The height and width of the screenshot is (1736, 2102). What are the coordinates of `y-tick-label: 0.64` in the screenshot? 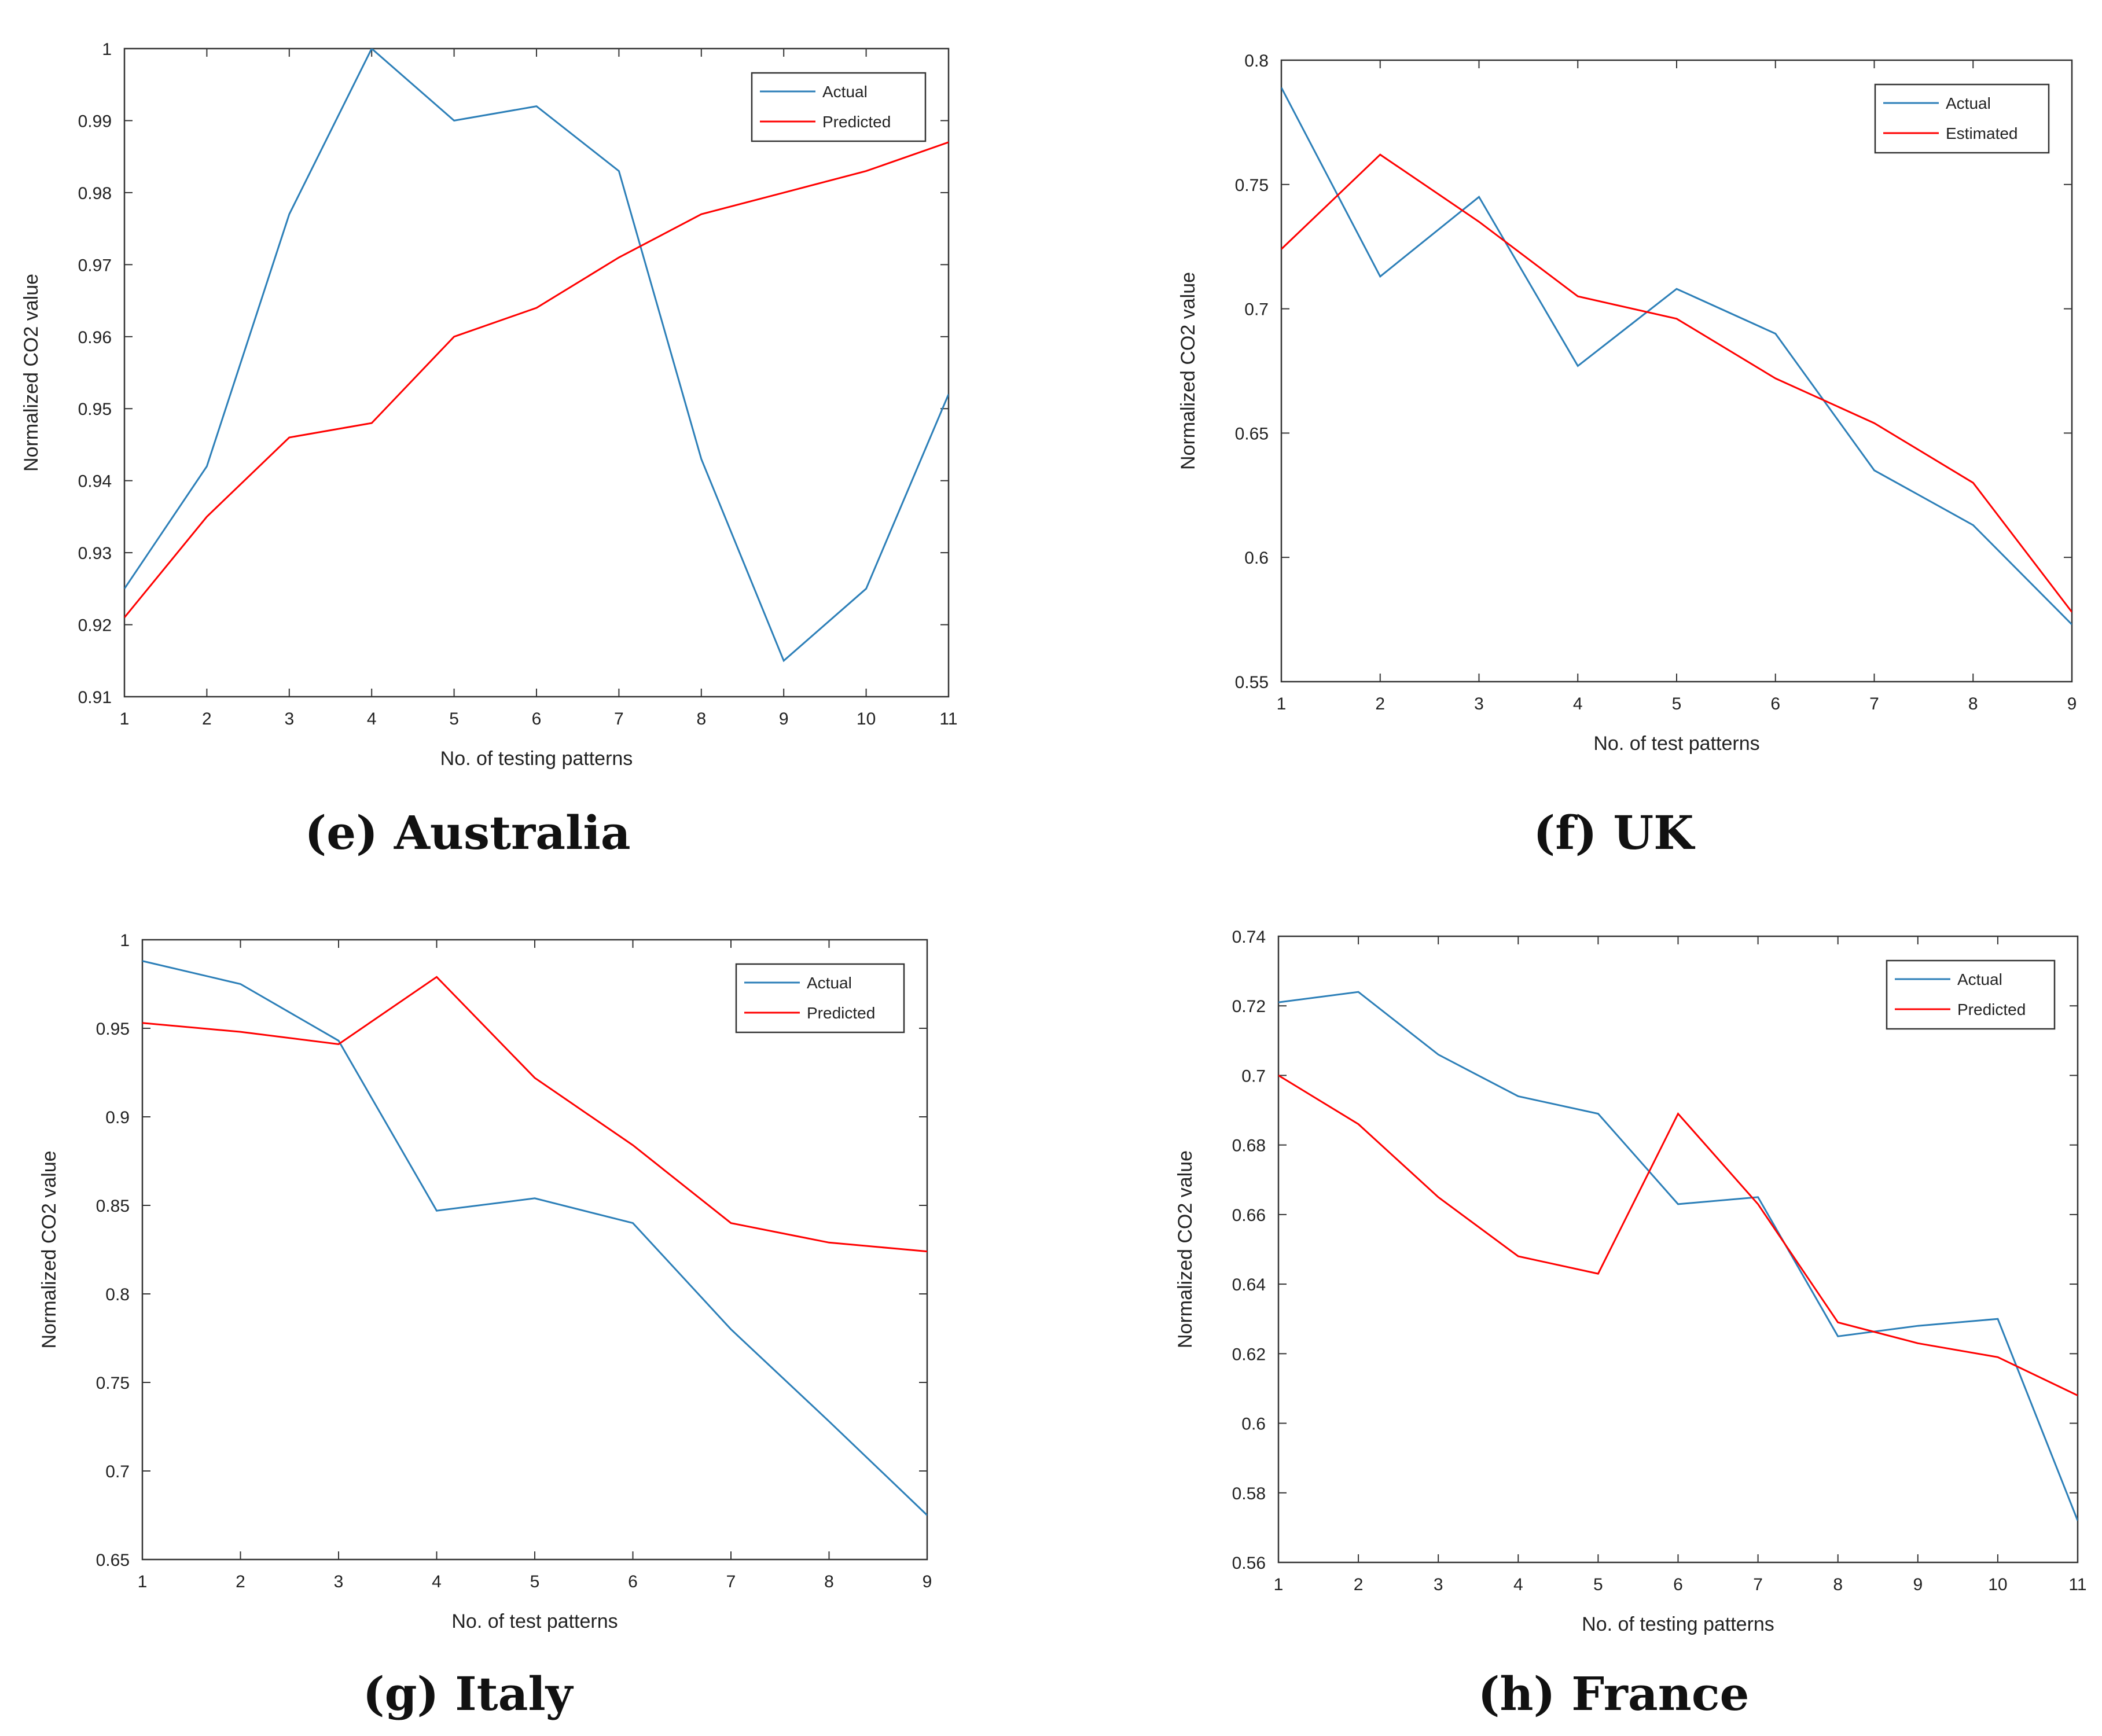 It's located at (1249, 1284).